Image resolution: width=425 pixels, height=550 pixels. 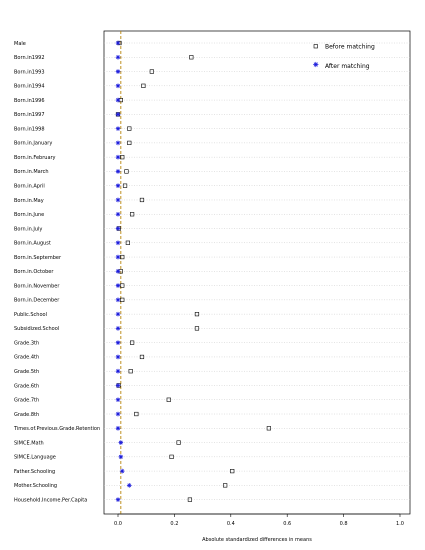 What do you see at coordinates (259, 520) in the screenshot?
I see `x-axis: 0.0 0.2 0.4 0.6 0.8 1.0` at bounding box center [259, 520].